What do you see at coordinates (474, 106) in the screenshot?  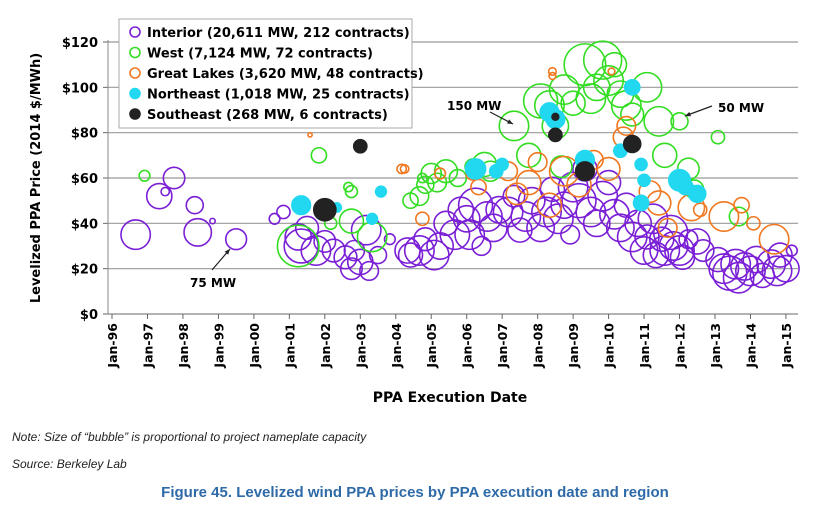 I see `annotation-label: 150 MW` at bounding box center [474, 106].